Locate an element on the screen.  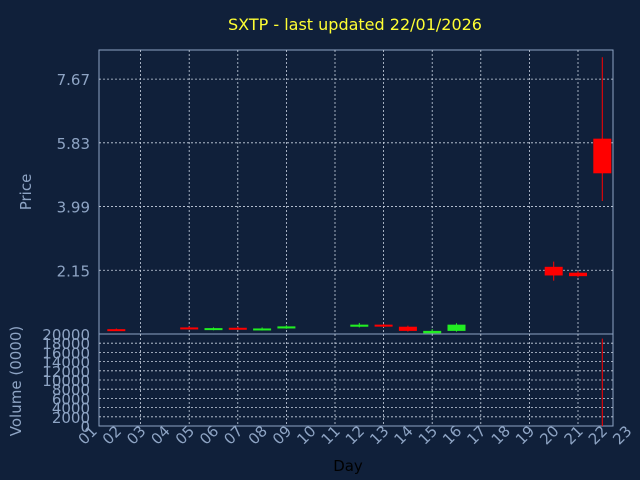
price-y-tick-labels: 2.15 3.99 5.83 7.67 is located at coordinates (73, 175).